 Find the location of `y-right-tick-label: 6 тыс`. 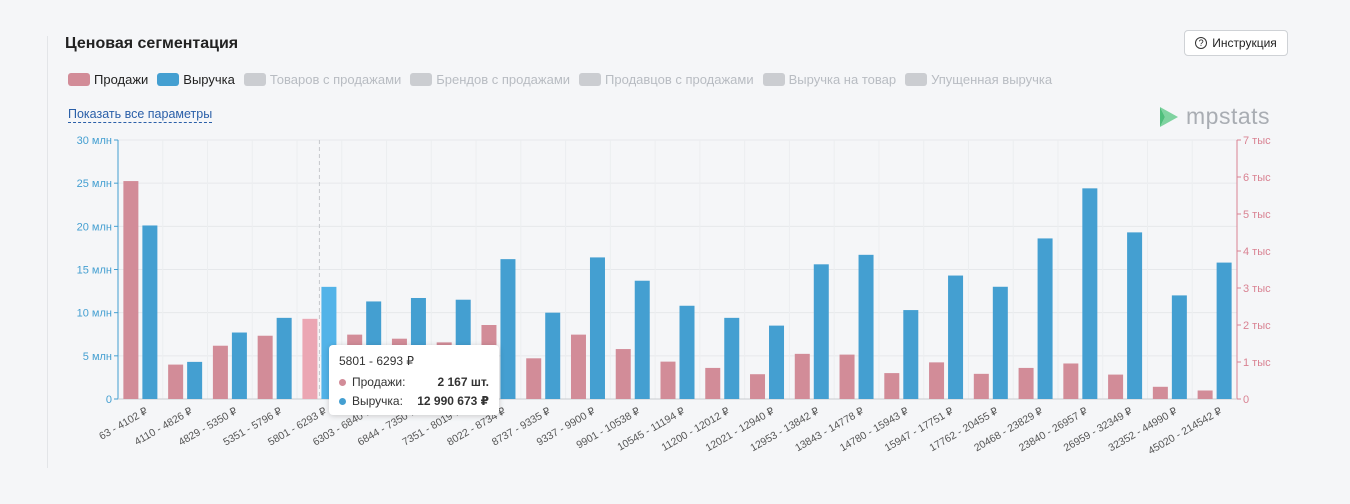

y-right-tick-label: 6 тыс is located at coordinates (1257, 178).